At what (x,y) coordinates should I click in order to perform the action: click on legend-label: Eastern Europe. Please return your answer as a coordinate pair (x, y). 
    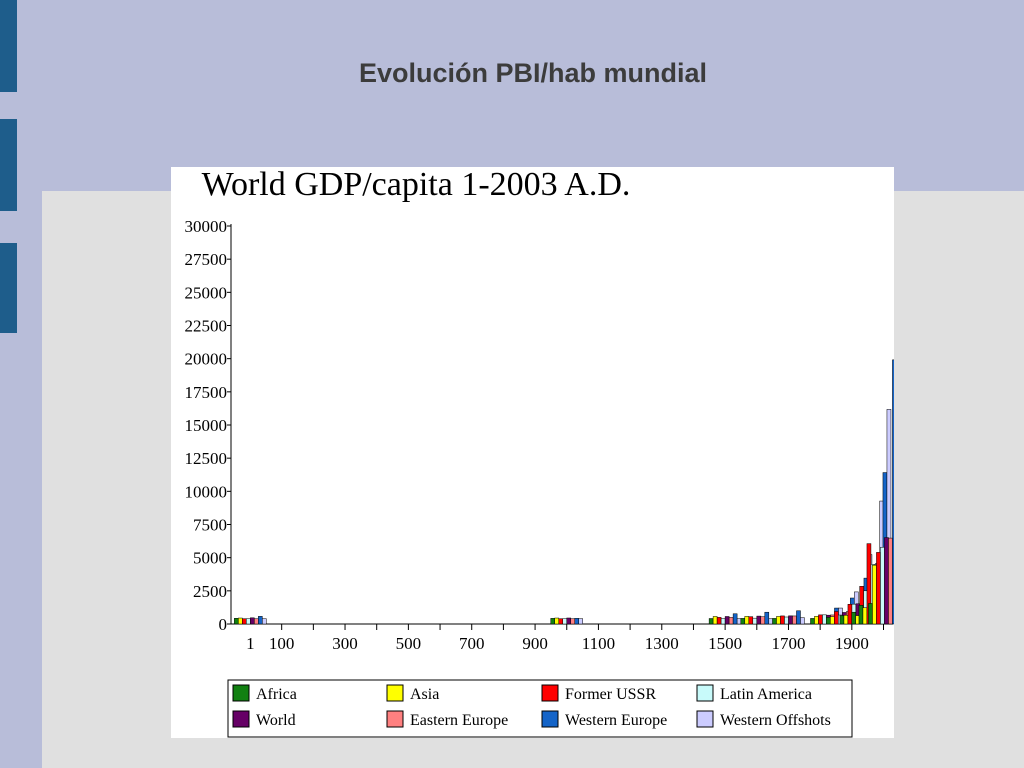
    Looking at the image, I should click on (459, 720).